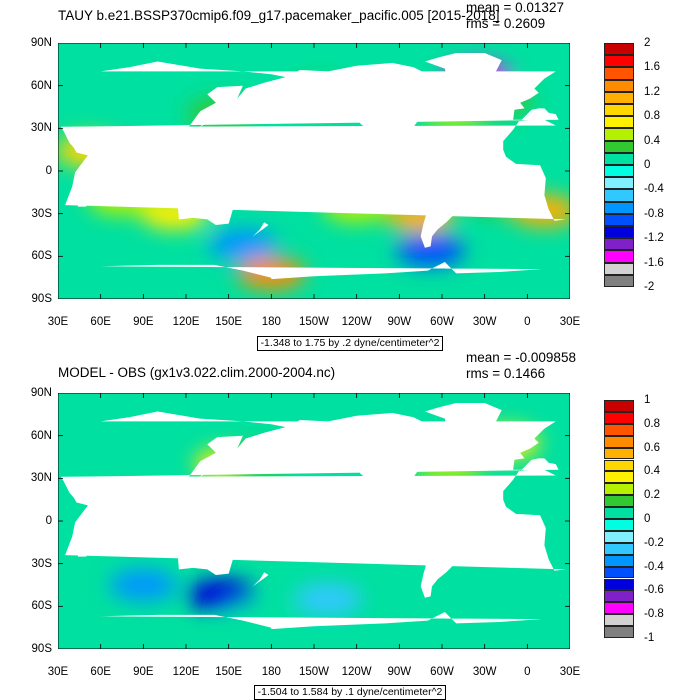  What do you see at coordinates (260, 229) in the screenshot?
I see `landmass-new-zealand` at bounding box center [260, 229].